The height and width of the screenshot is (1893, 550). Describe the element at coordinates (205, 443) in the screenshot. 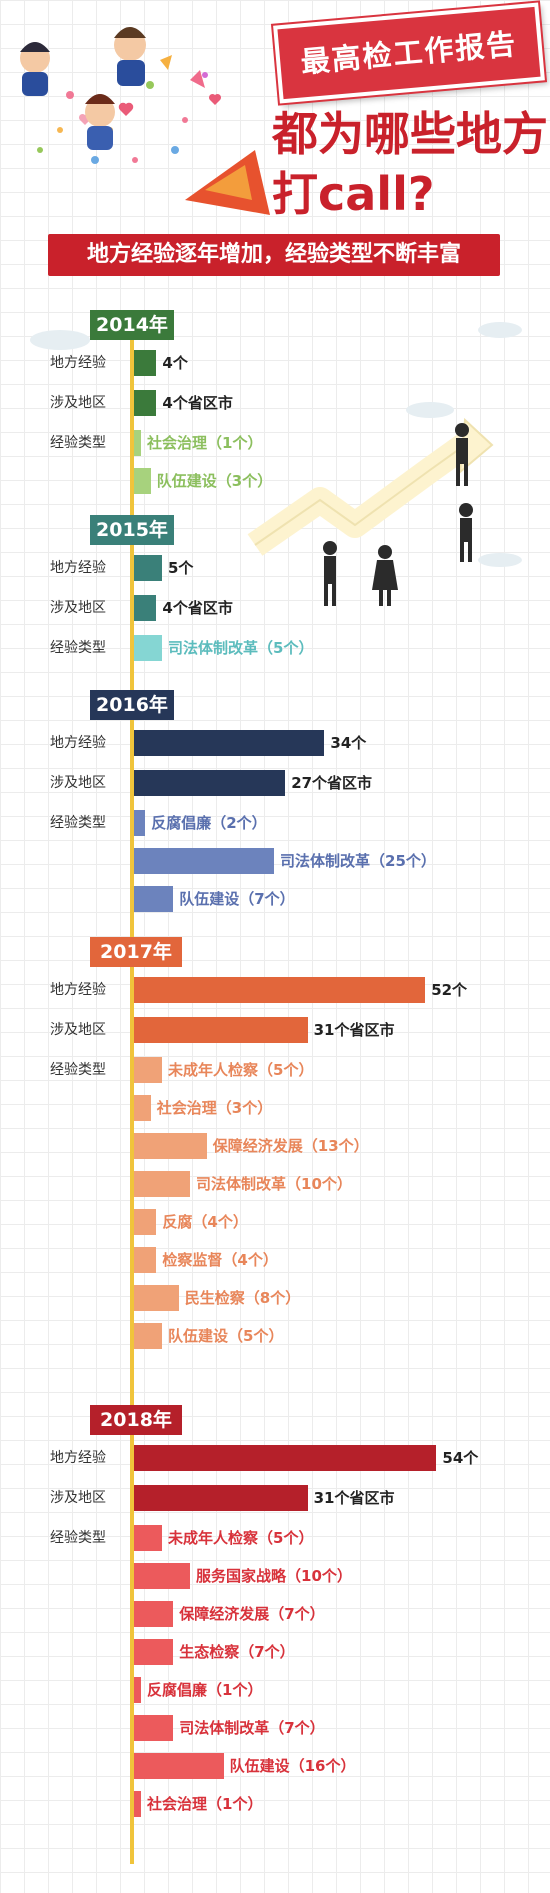

I see `bar-label-types-0-0: 社会治理（1个）` at that location.